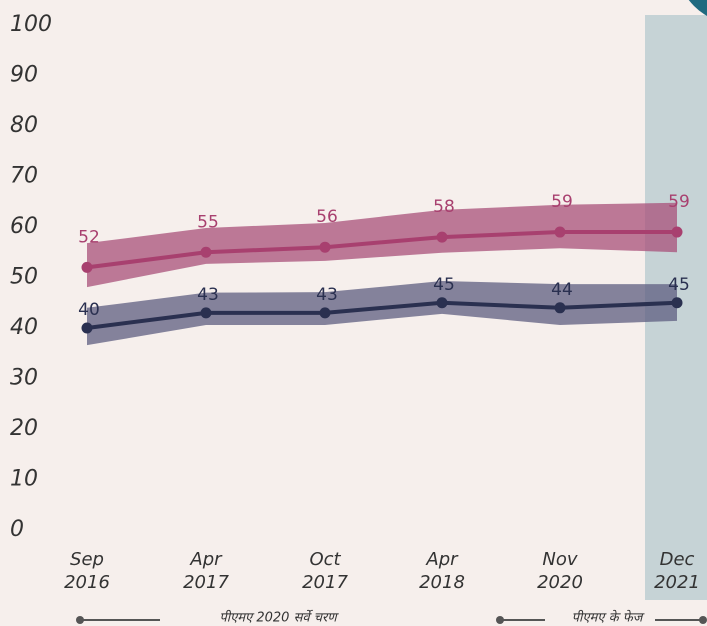  What do you see at coordinates (87, 582) in the screenshot?
I see `x-tick-label: 2016` at bounding box center [87, 582].